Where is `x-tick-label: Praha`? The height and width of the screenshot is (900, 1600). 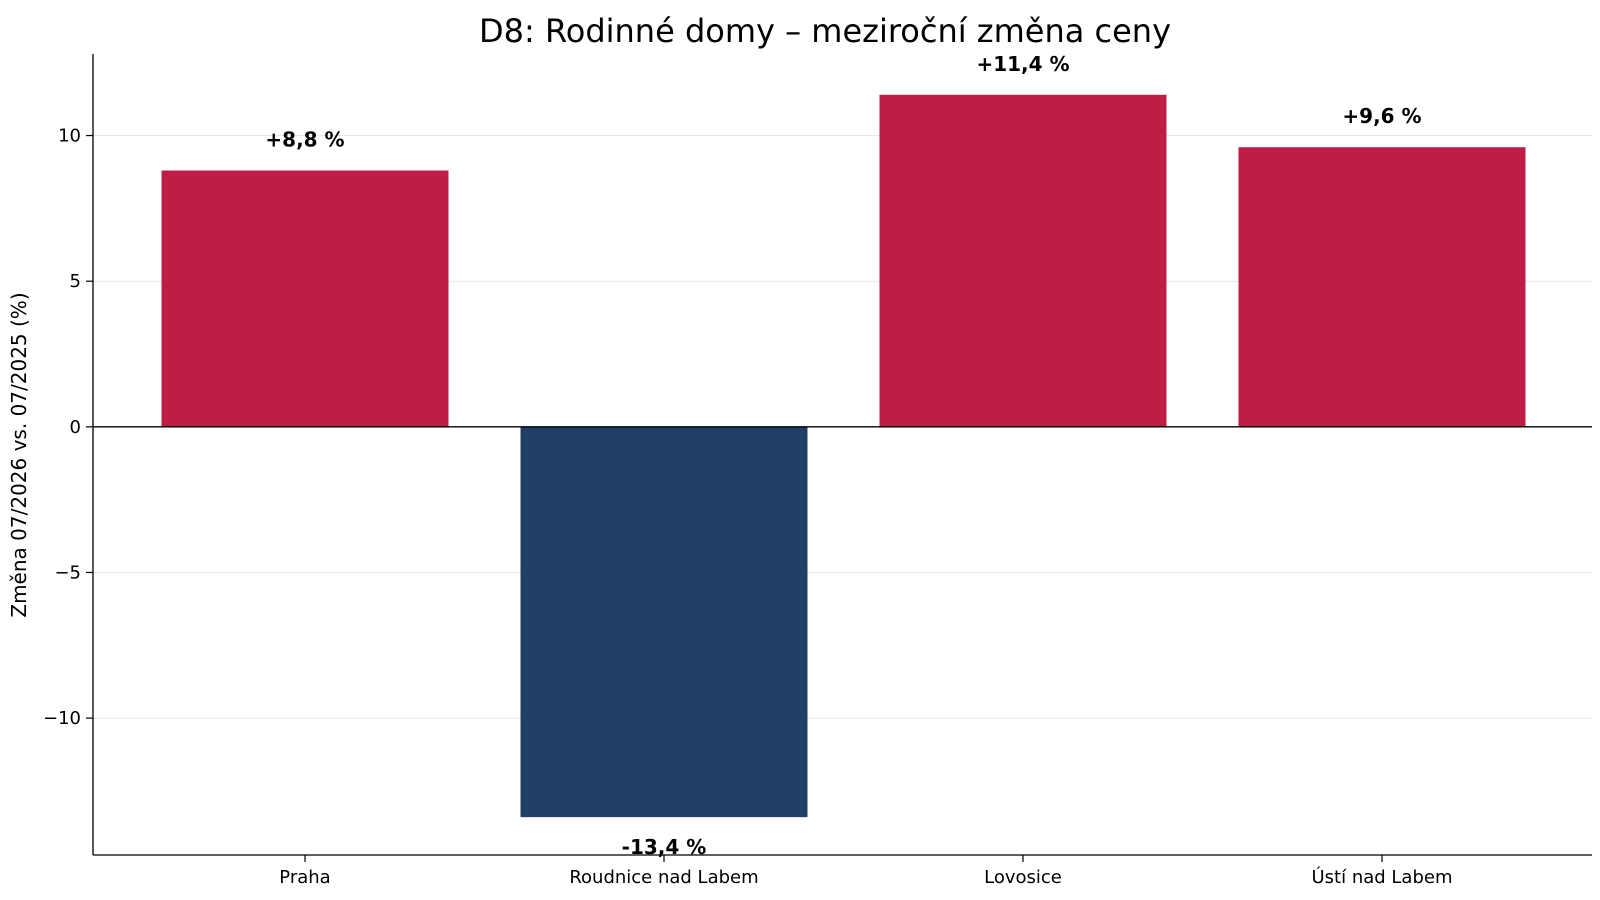 x-tick-label: Praha is located at coordinates (304, 877).